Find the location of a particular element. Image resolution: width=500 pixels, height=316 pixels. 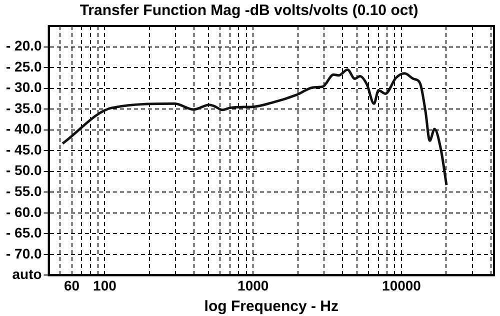

y-tick-label: - 30.0 is located at coordinates (24, 87).